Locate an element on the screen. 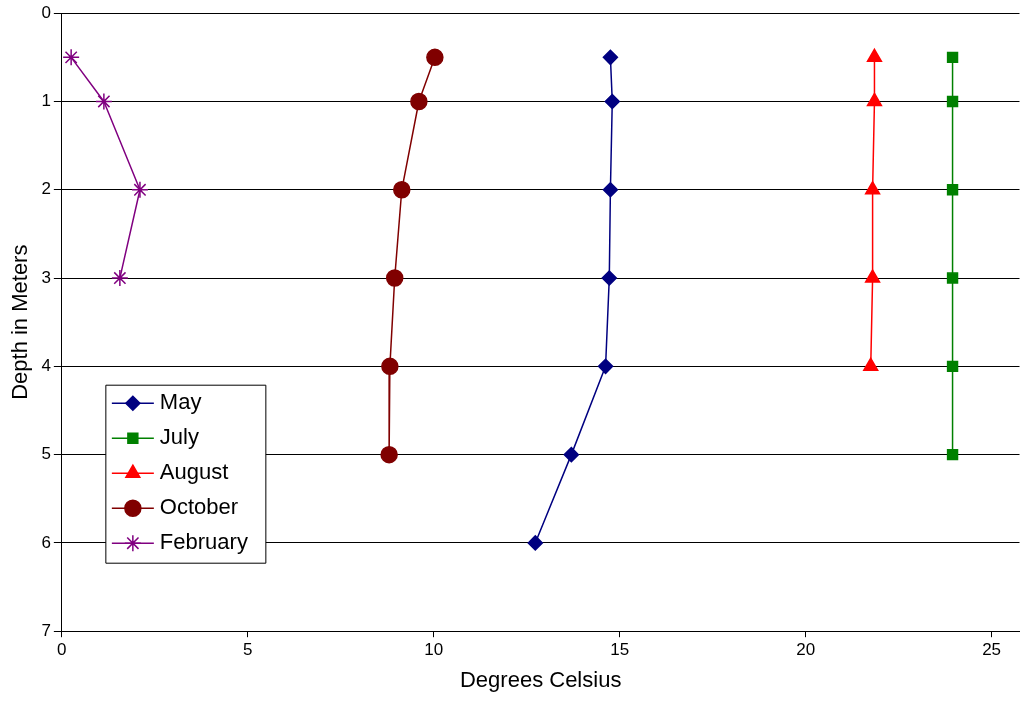  y-tick-label: 4 is located at coordinates (46, 366).